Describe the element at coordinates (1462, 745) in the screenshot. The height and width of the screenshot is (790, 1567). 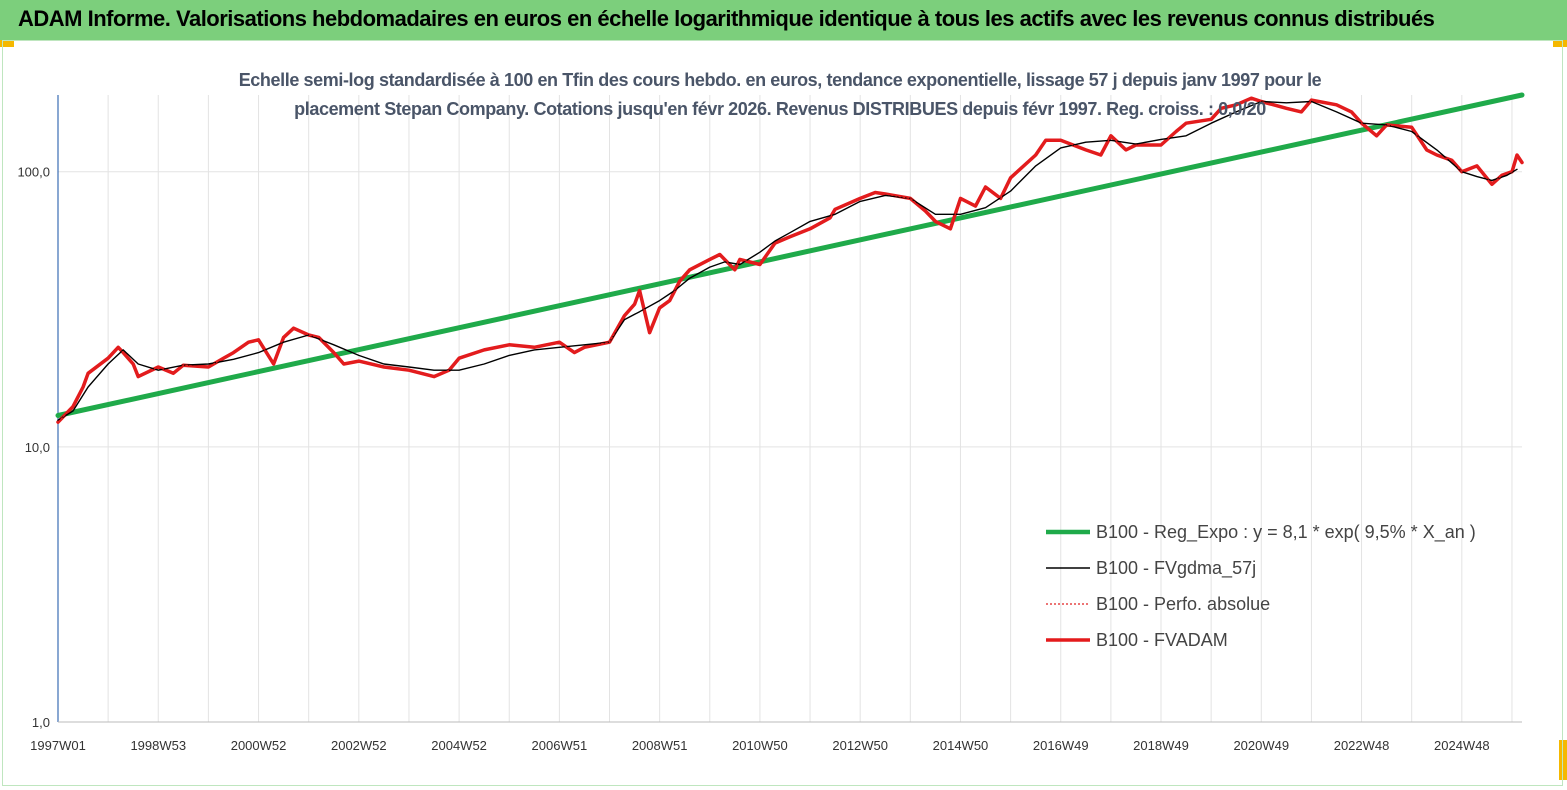
I see `x-tick-label: 2024W48` at that location.